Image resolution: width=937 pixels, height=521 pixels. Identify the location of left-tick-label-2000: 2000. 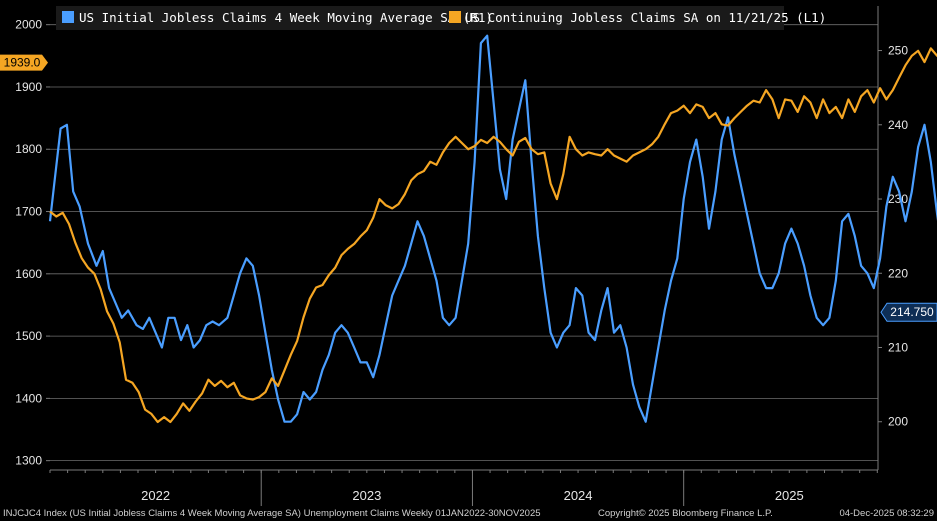
(28, 25).